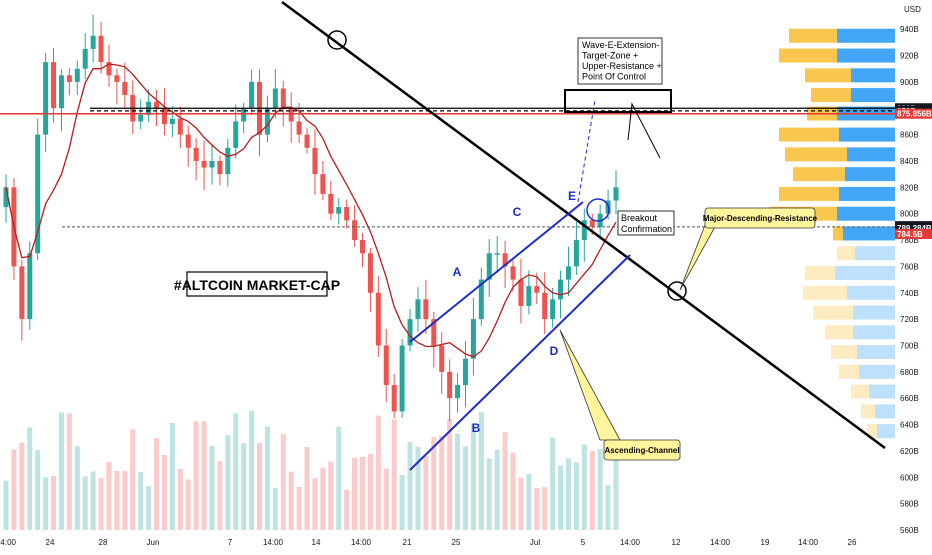 The image size is (932, 555). I want to click on breakout-note-box, so click(646, 223).